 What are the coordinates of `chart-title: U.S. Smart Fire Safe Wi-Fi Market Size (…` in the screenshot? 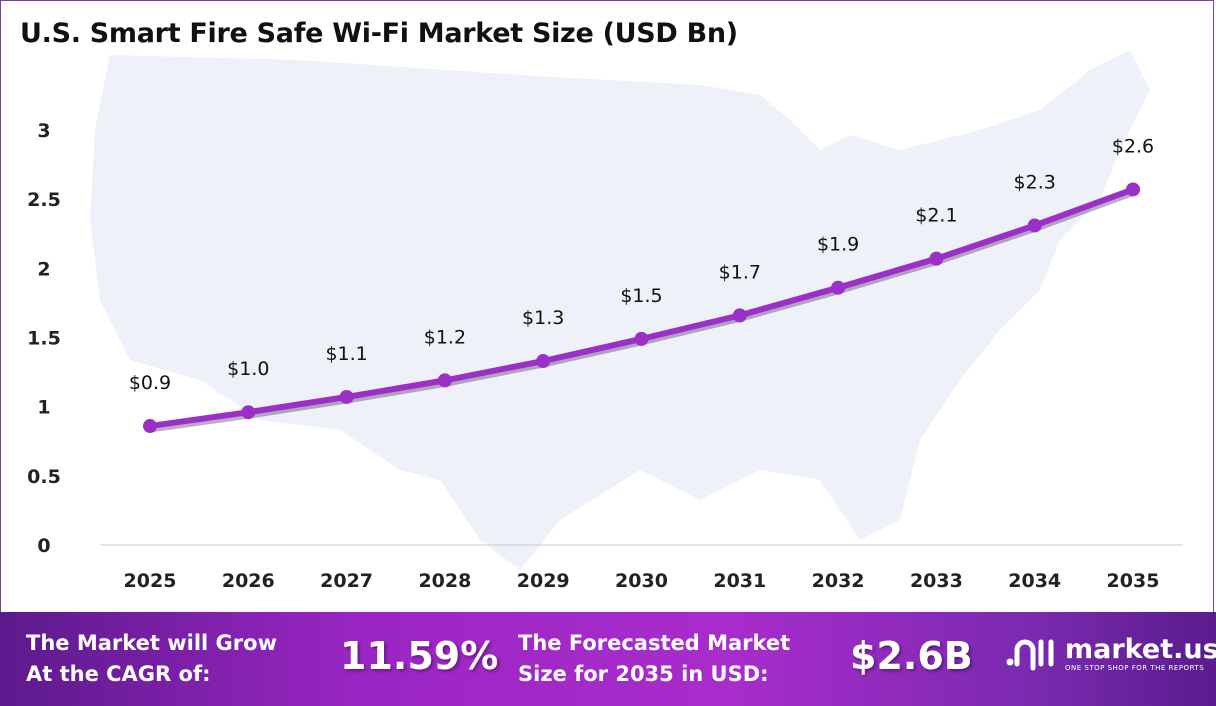 It's located at (379, 33).